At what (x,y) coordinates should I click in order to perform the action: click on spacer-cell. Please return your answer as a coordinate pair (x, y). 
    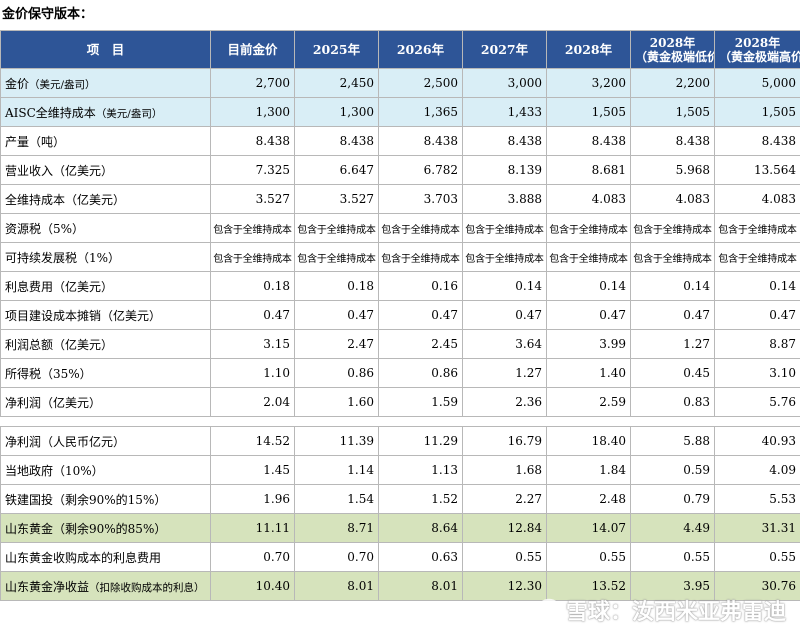
    Looking at the image, I should click on (400, 421).